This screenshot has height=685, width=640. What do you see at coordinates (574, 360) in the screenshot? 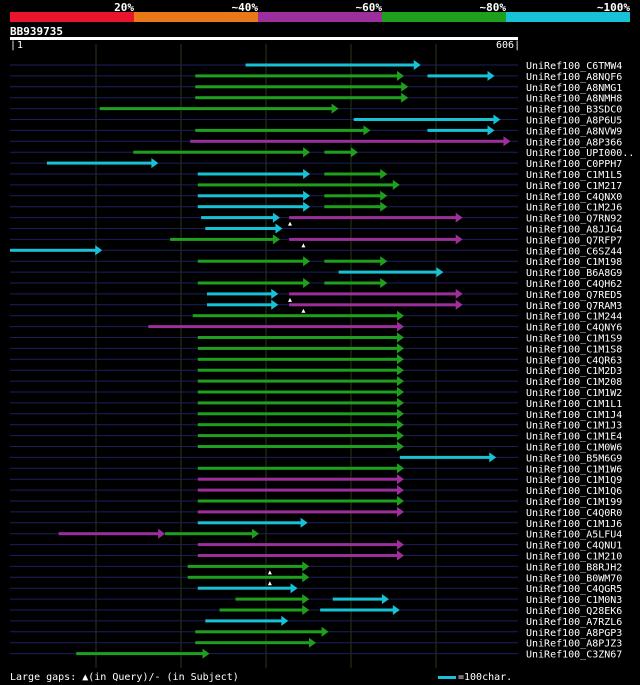
I see `hit-label: UniRef100_C4QR63` at bounding box center [574, 360].